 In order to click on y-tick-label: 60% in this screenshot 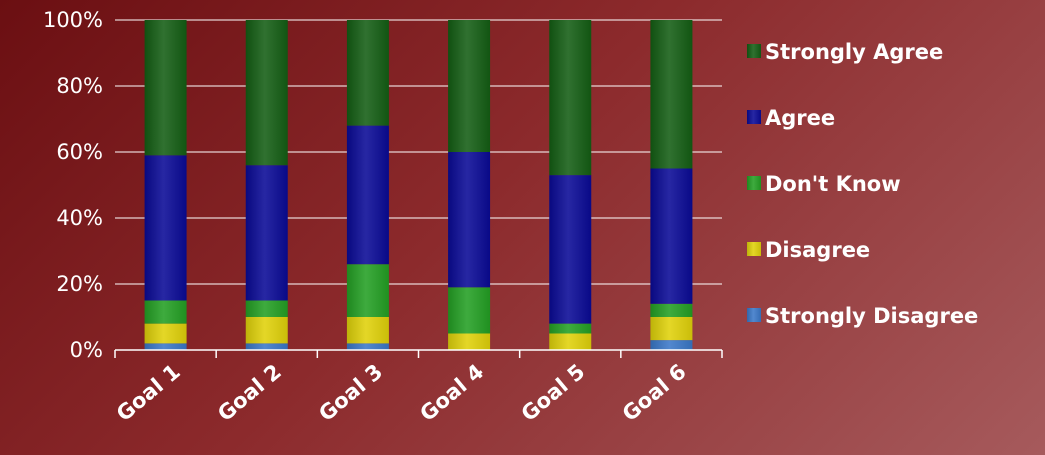, I will do `click(79, 152)`.